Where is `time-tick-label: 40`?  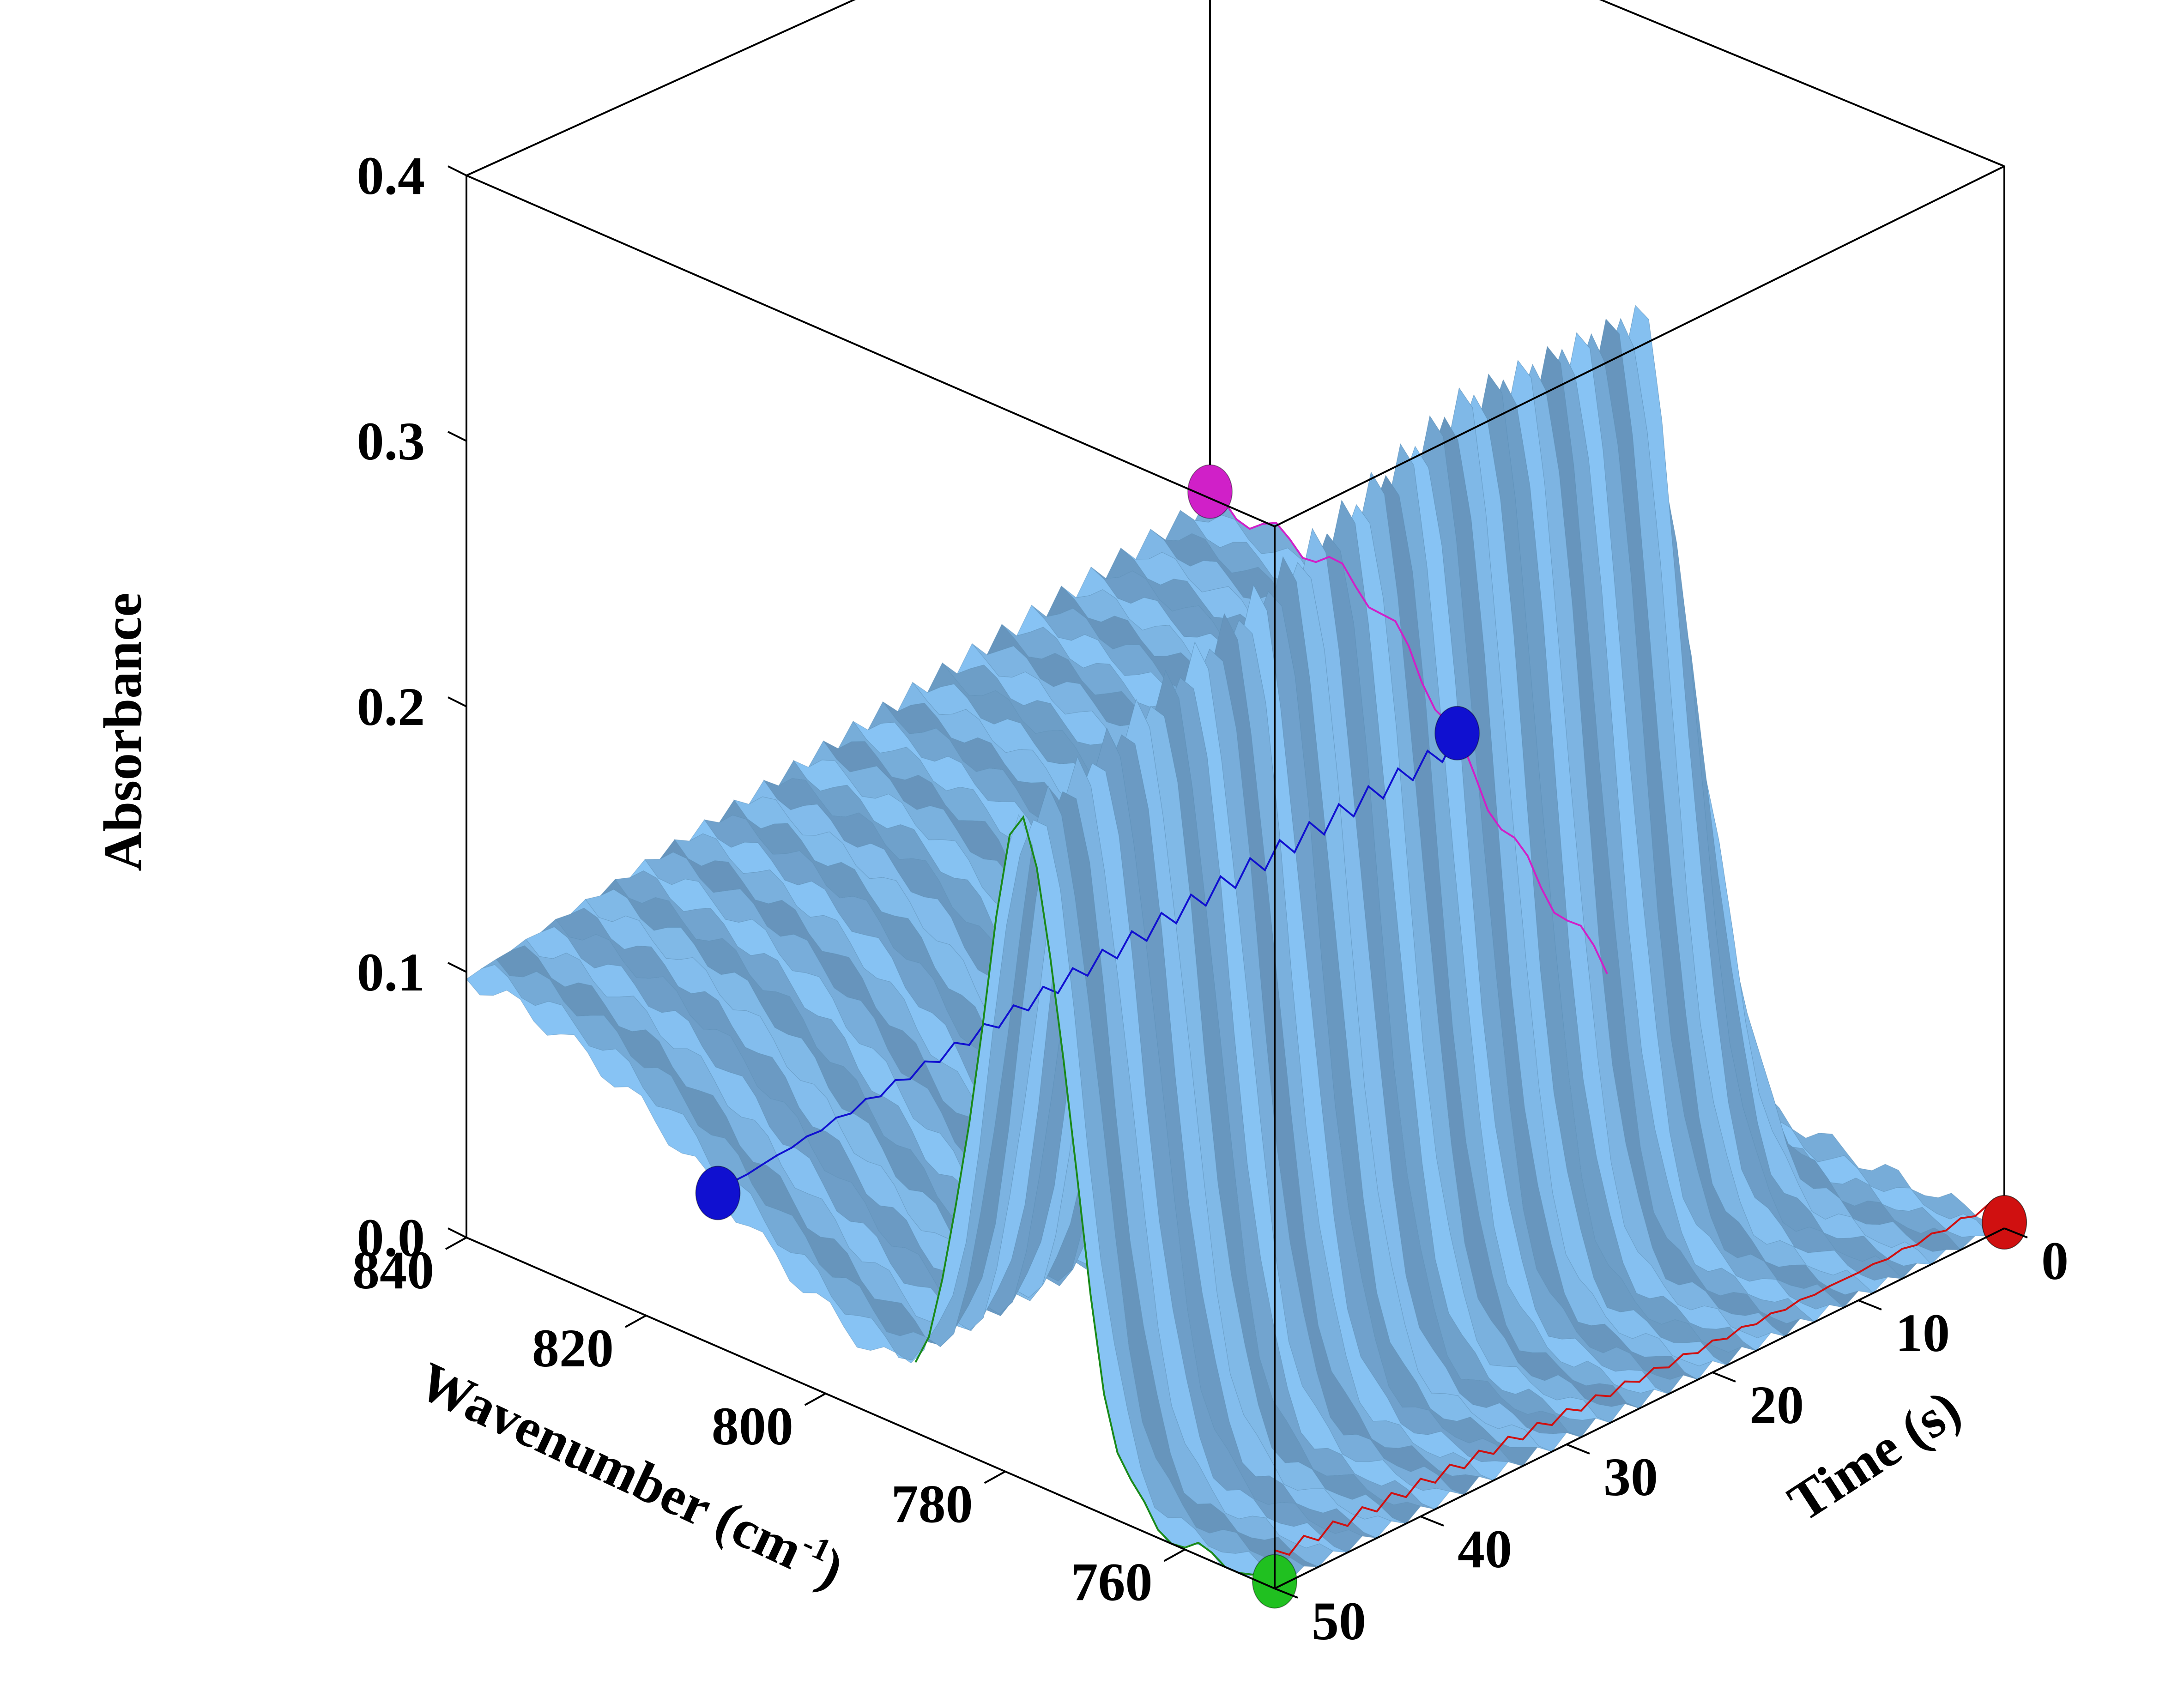
time-tick-label: 40 is located at coordinates (1485, 1549).